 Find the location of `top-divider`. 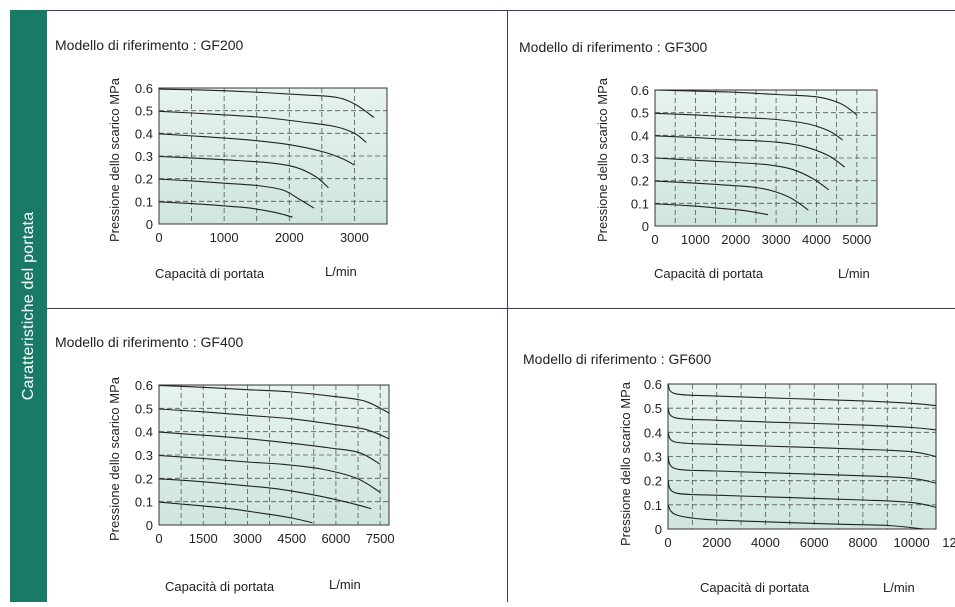

top-divider is located at coordinates (501, 10).